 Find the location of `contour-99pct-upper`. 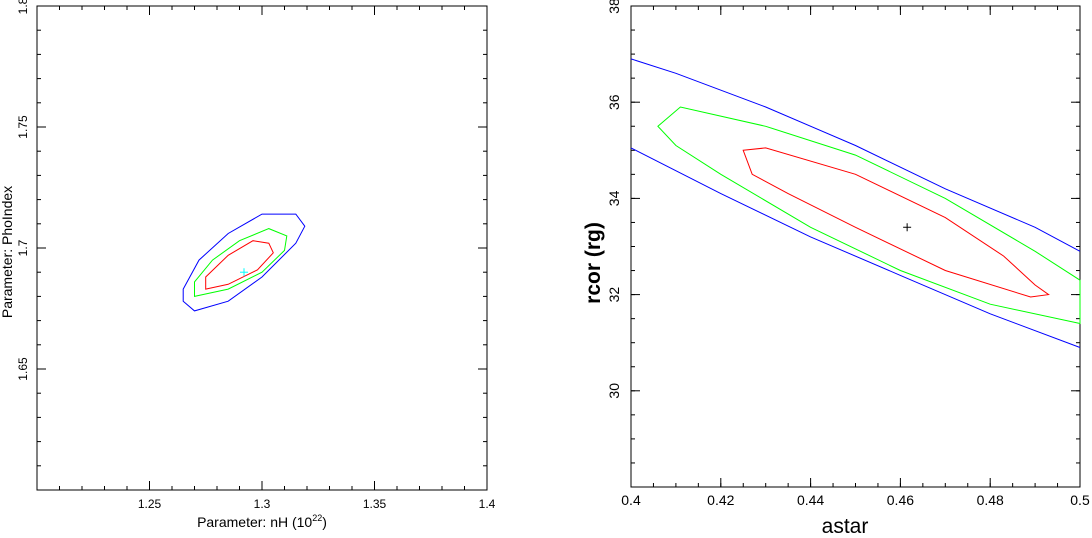

contour-99pct-upper is located at coordinates (855, 155).